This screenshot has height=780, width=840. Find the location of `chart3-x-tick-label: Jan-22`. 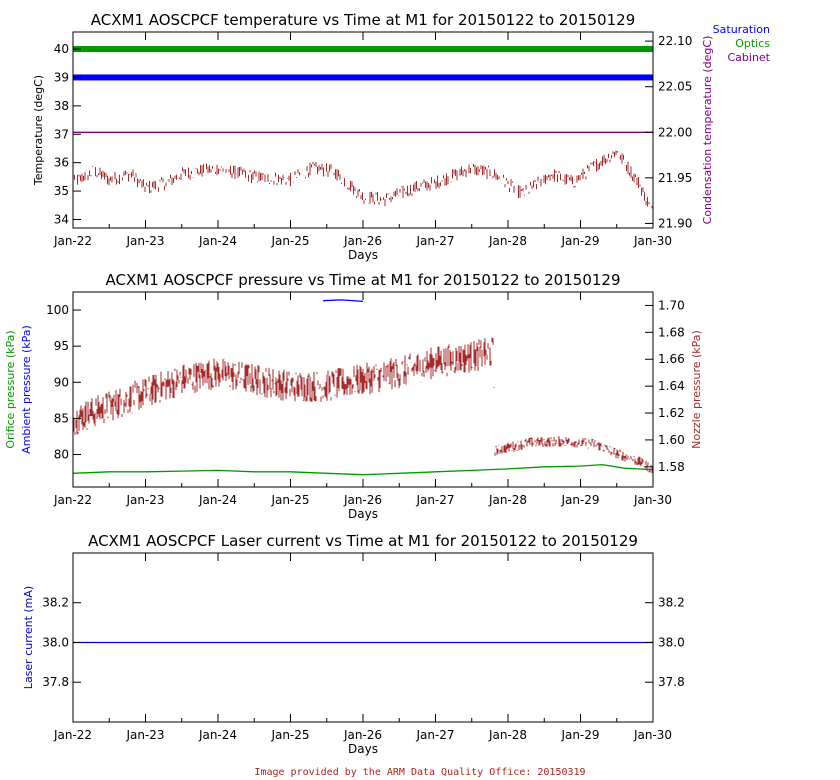

chart3-x-tick-label: Jan-22 is located at coordinates (72, 735).